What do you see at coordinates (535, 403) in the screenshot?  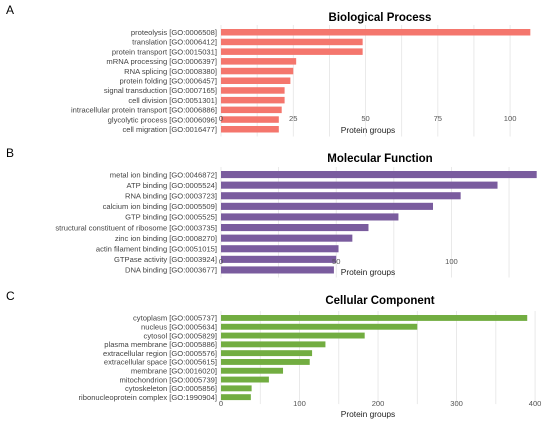 I see `x-tick-label: 400` at bounding box center [535, 403].